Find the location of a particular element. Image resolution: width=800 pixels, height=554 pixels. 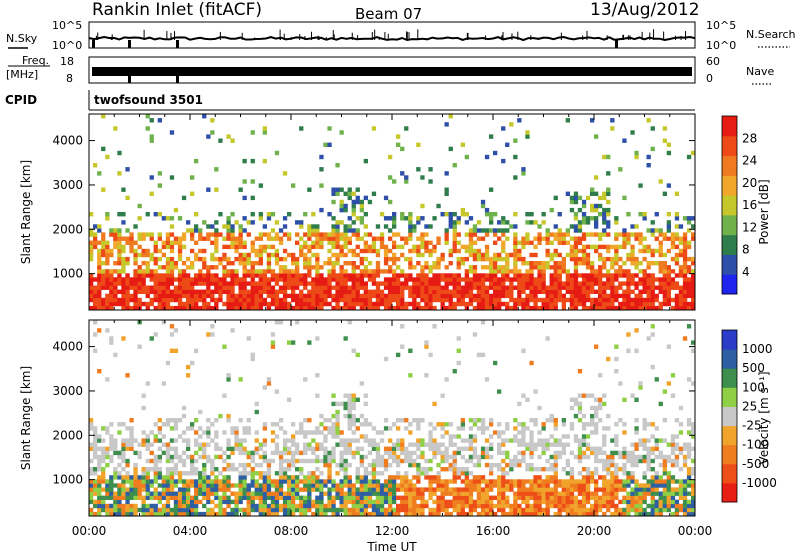

nsky-panel: N.Sky 10^5 10^0 10^5 10^0 N.Search is located at coordinates (401, 35).